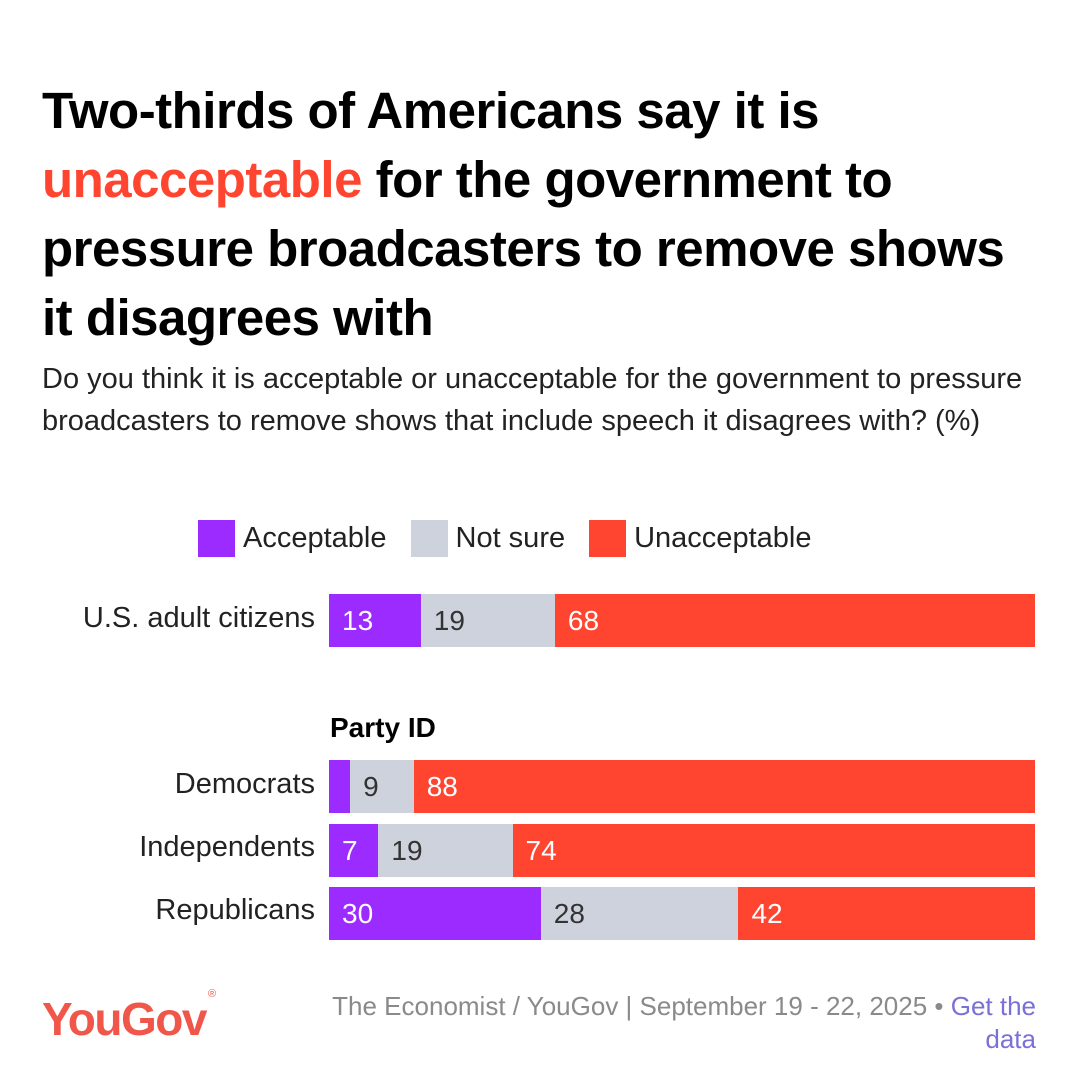  What do you see at coordinates (211, 993) in the screenshot?
I see `logo-registered-mark: ®` at bounding box center [211, 993].